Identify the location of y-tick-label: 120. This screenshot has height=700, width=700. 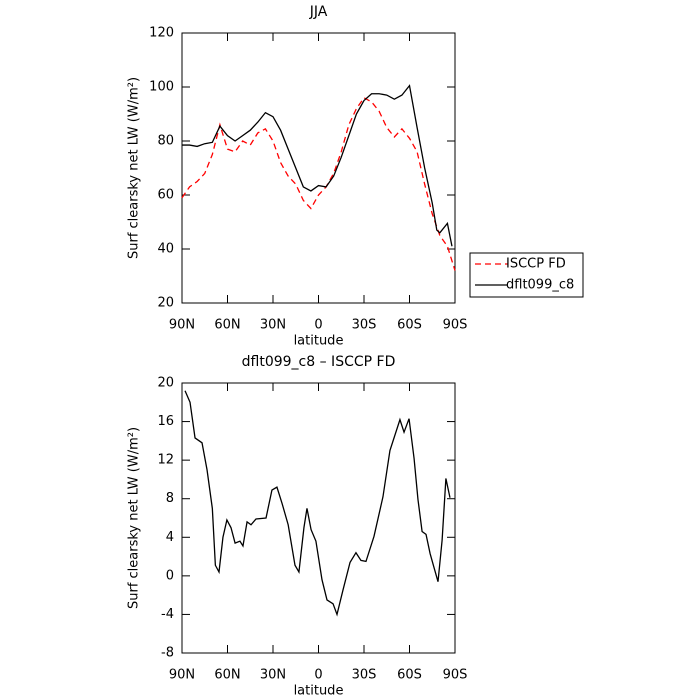
(161, 33).